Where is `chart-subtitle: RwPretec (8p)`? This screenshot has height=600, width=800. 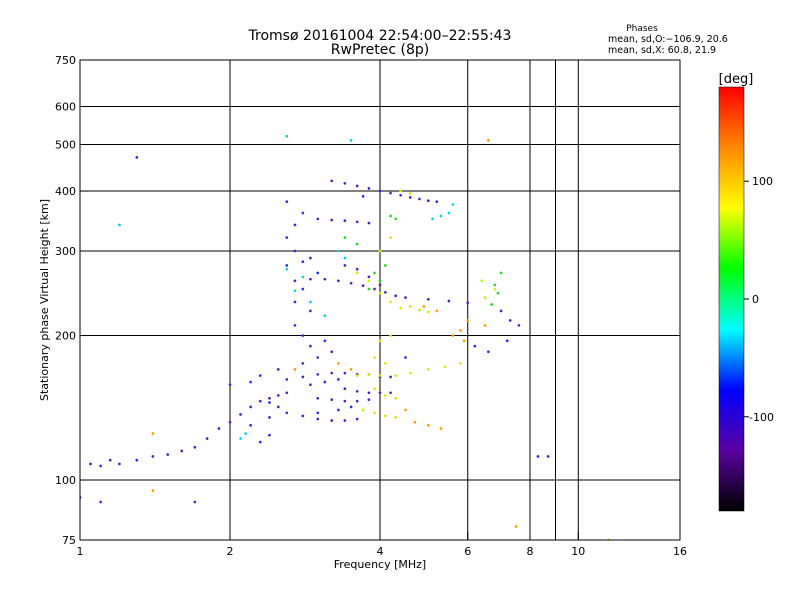
chart-subtitle: RwPretec (8p) is located at coordinates (380, 50).